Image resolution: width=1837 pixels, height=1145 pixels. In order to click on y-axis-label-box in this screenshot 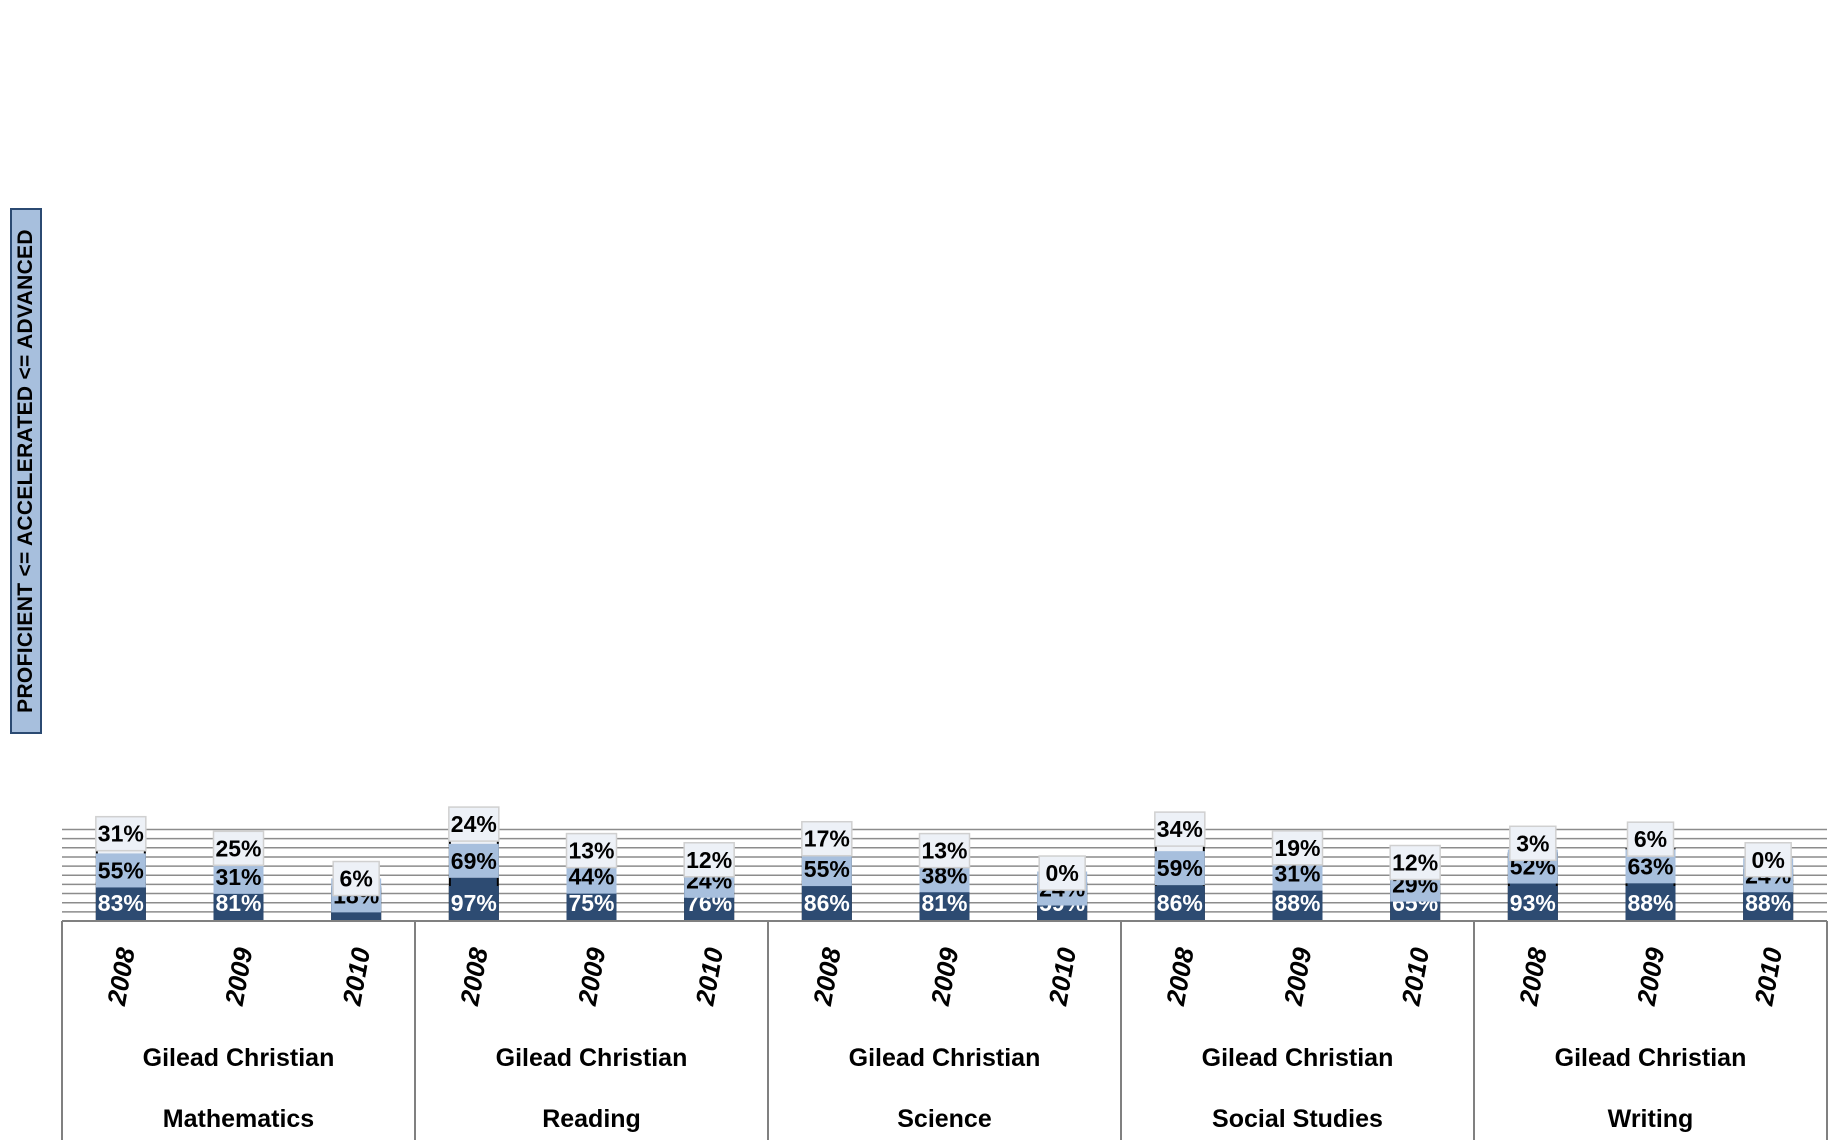, I will do `click(26, 471)`.